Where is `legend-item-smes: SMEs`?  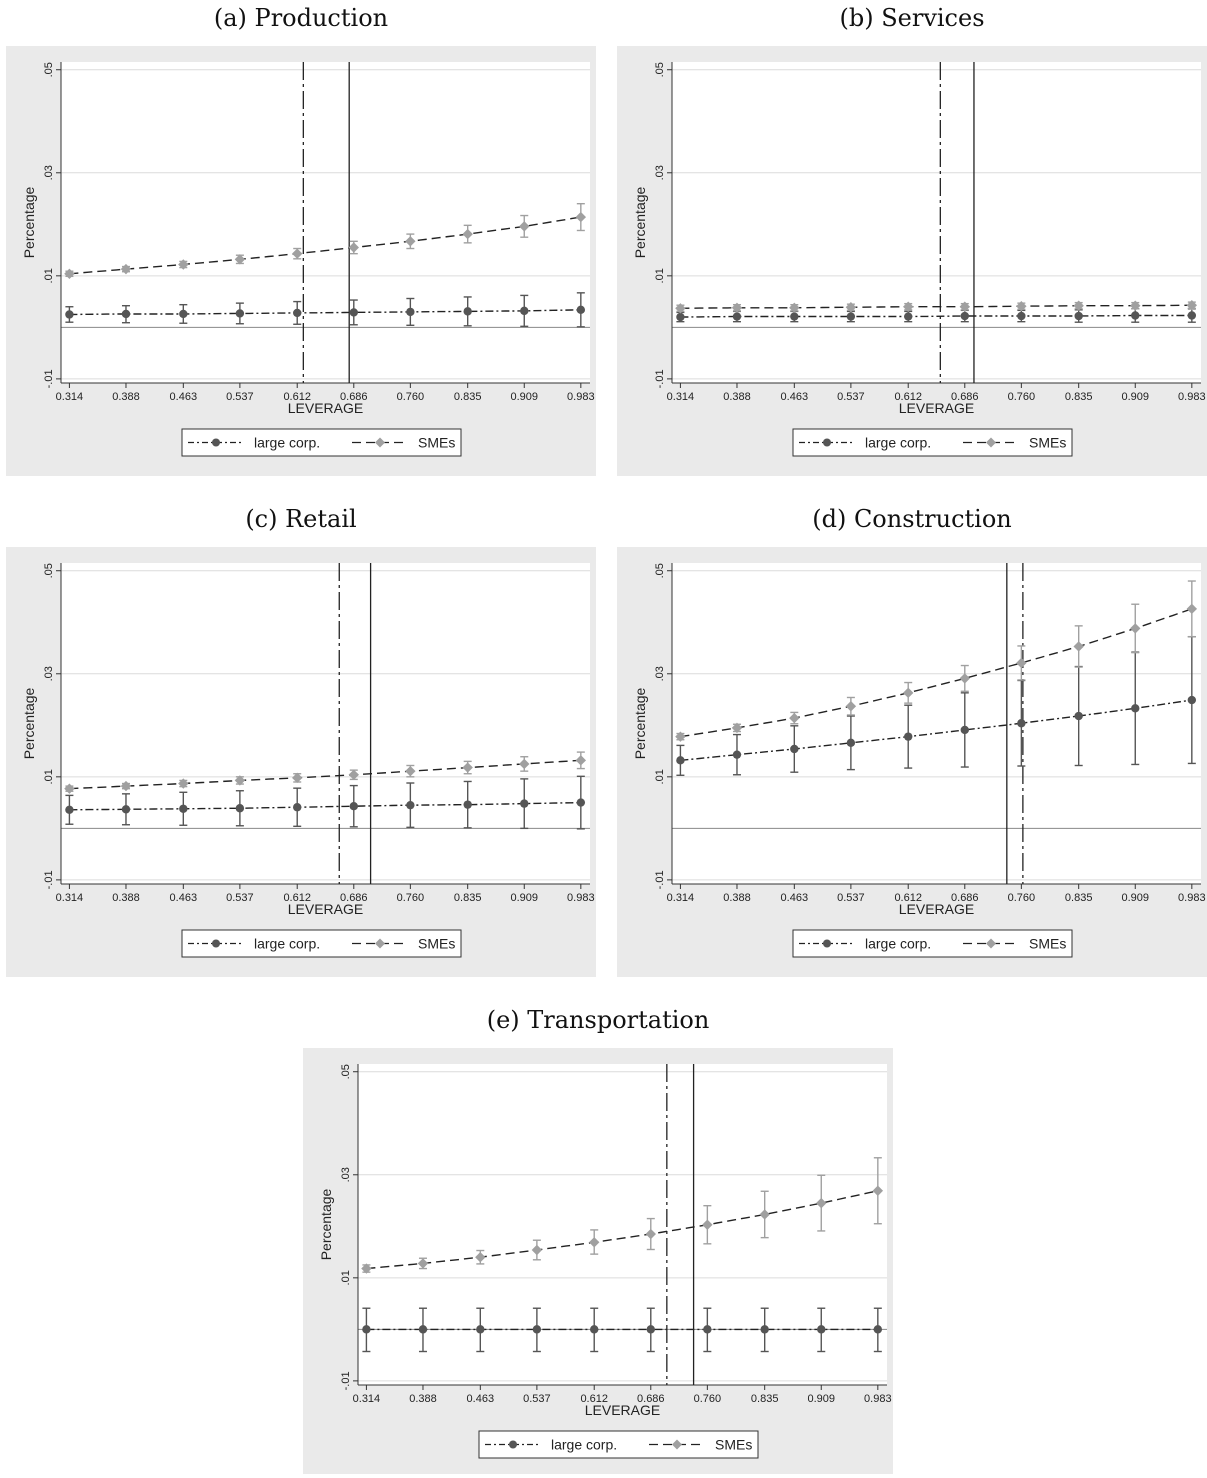 legend-item-smes: SMEs is located at coordinates (700, 1445).